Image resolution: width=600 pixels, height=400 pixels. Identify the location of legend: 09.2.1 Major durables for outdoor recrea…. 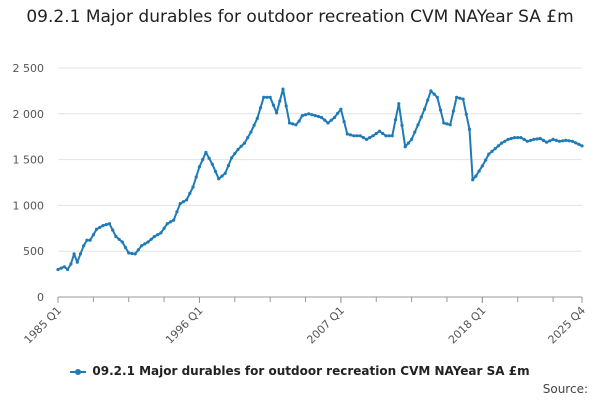
(300, 371).